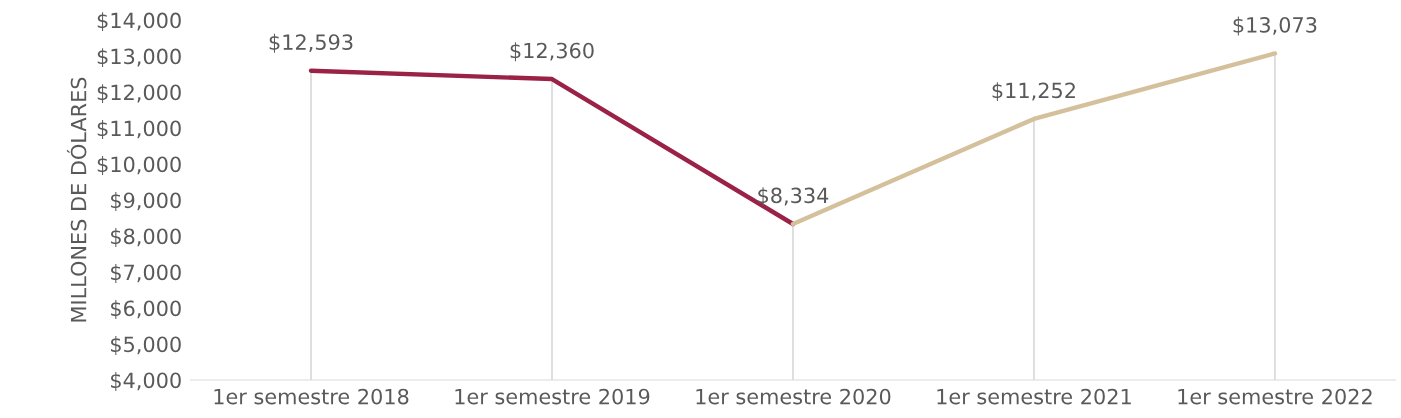 This screenshot has width=1401, height=418. What do you see at coordinates (552, 396) in the screenshot?
I see `x-tick-label: 1er semestre 2019` at bounding box center [552, 396].